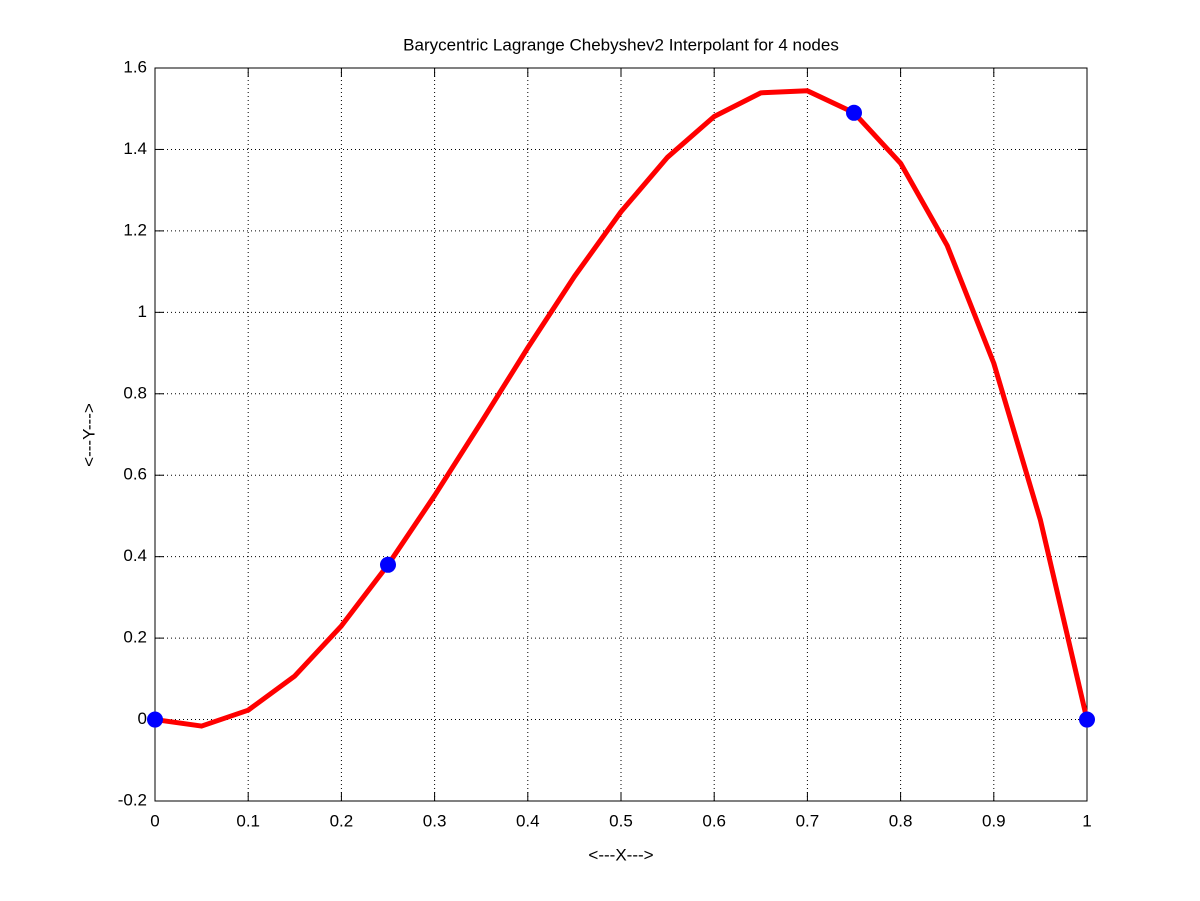 The width and height of the screenshot is (1200, 901). Describe the element at coordinates (142, 718) in the screenshot. I see `y-tick-label: 0` at that location.